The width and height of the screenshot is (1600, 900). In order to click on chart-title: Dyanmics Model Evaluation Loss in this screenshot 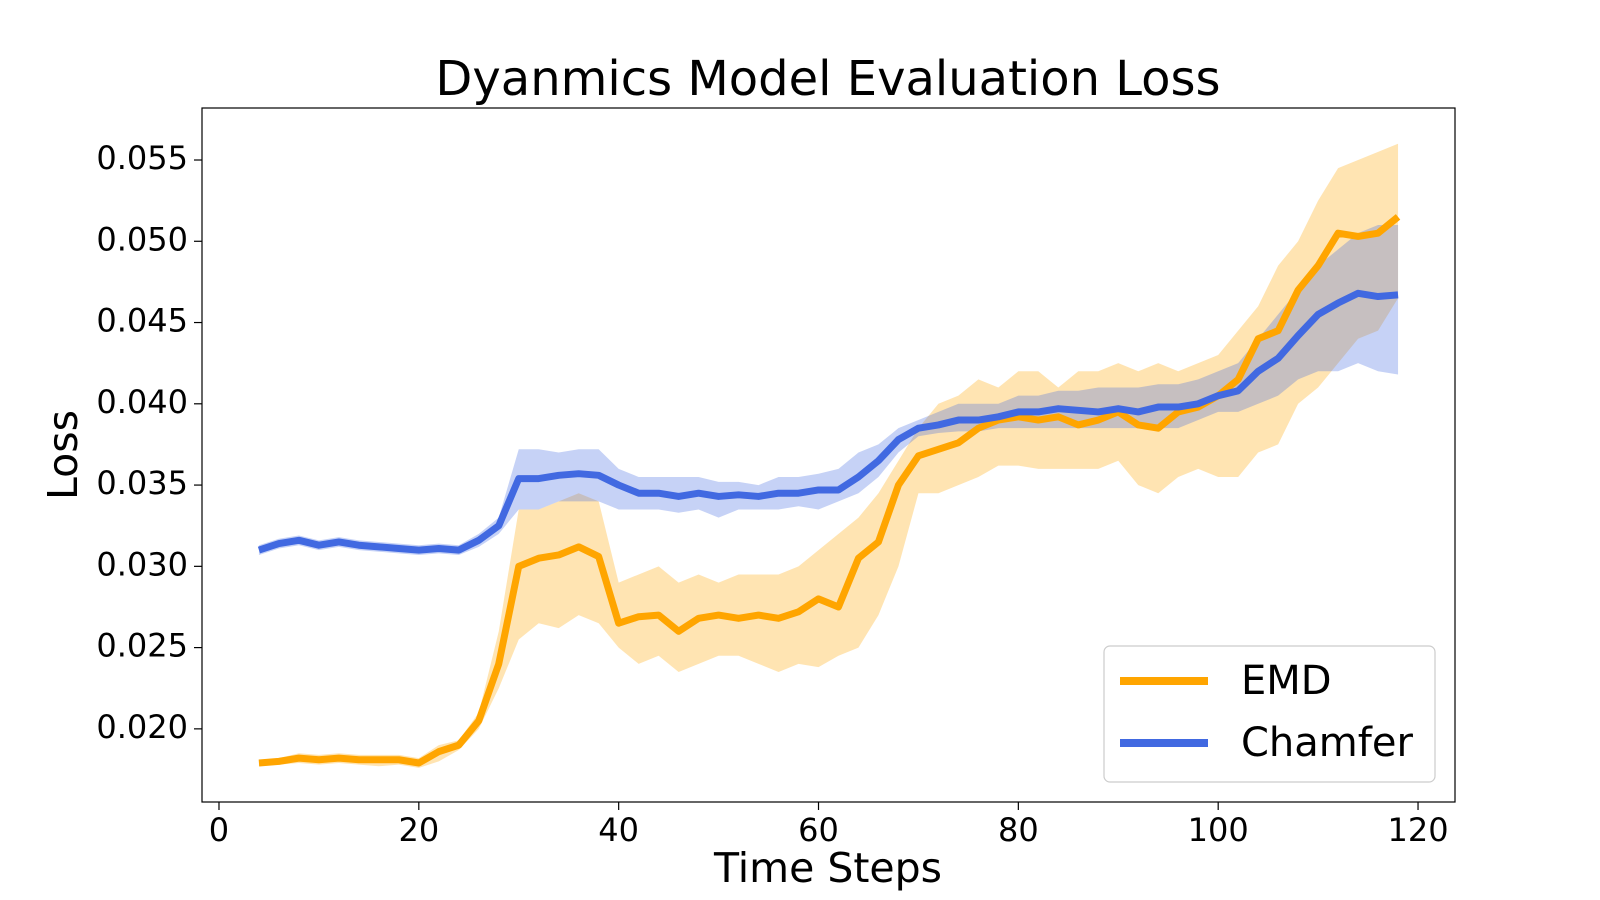, I will do `click(827, 79)`.